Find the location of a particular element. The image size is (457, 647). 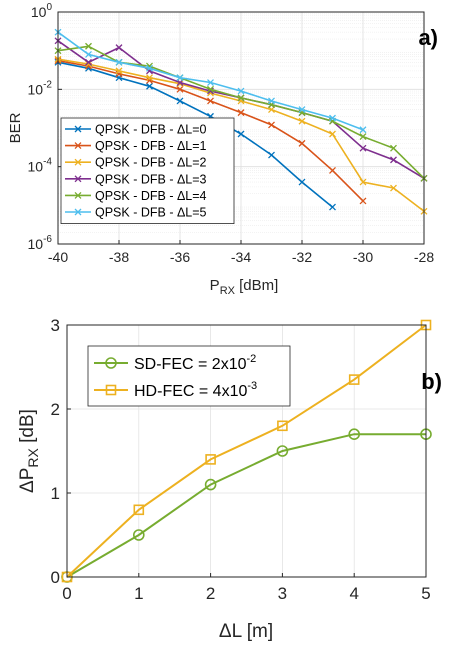

ber-x-tick-label: -28 is located at coordinates (424, 257).